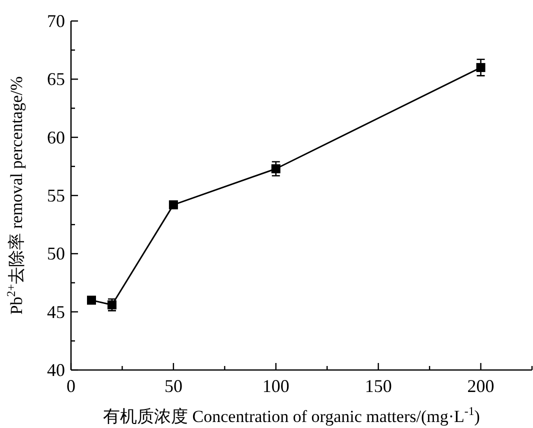 Image resolution: width=533 pixels, height=428 pixels. Describe the element at coordinates (173, 386) in the screenshot. I see `x-tick-label: 50` at that location.